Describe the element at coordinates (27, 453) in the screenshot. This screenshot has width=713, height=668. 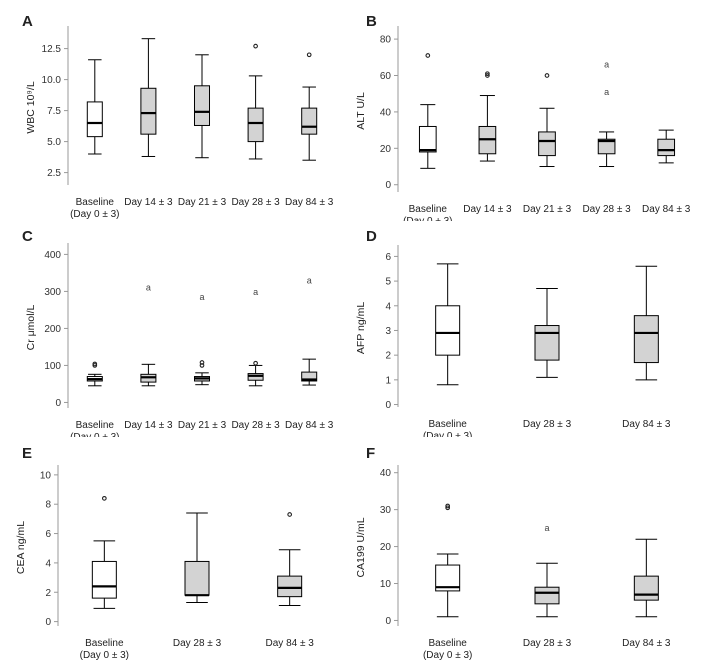
I see `panel-letter-e: E` at that location.